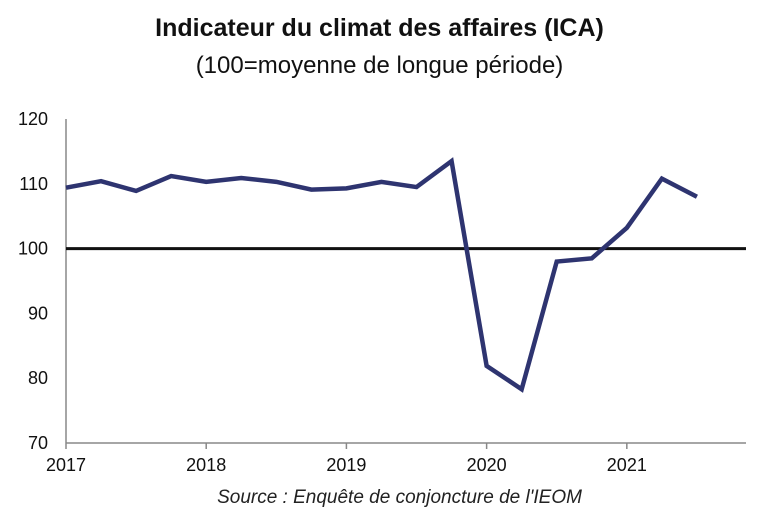 This screenshot has width=759, height=514. What do you see at coordinates (33, 184) in the screenshot?
I see `y-tick-label: 110` at bounding box center [33, 184].